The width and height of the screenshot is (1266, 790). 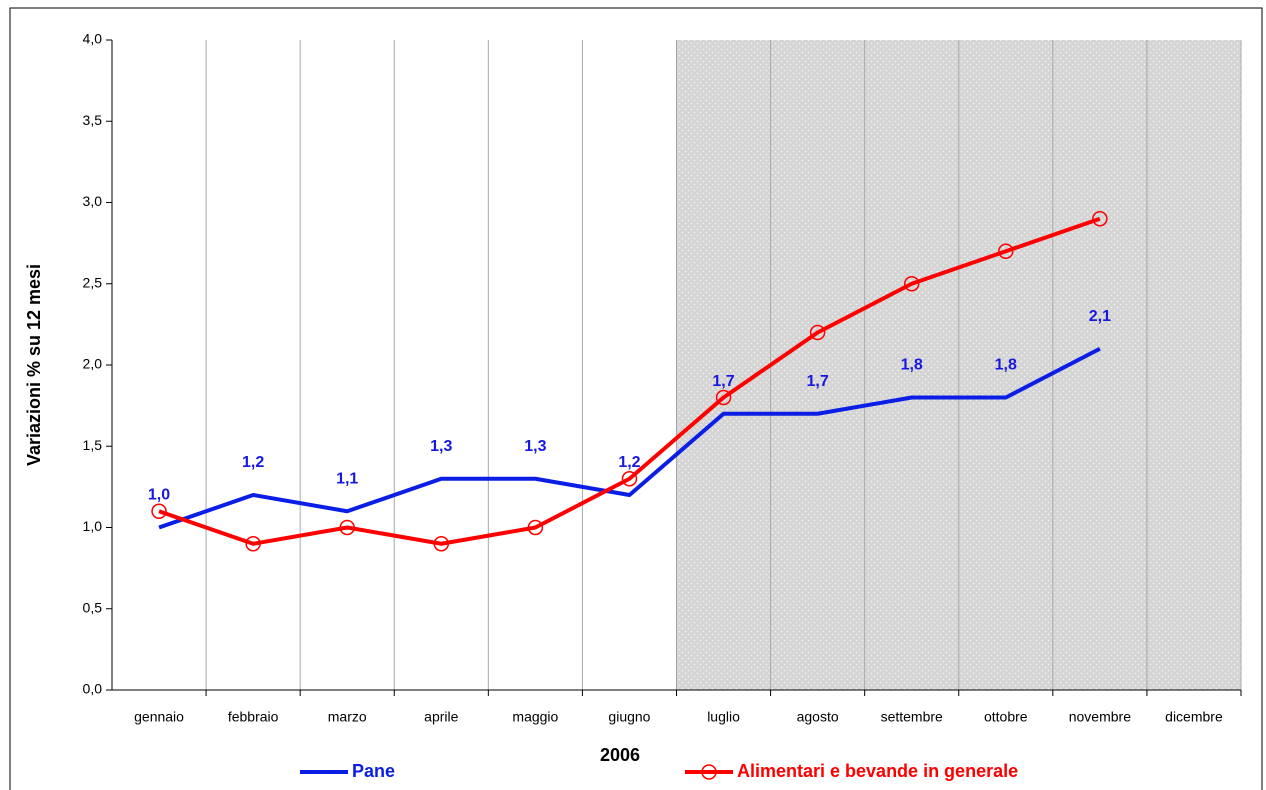 I want to click on x-tick-label: settembre, so click(x=912, y=717).